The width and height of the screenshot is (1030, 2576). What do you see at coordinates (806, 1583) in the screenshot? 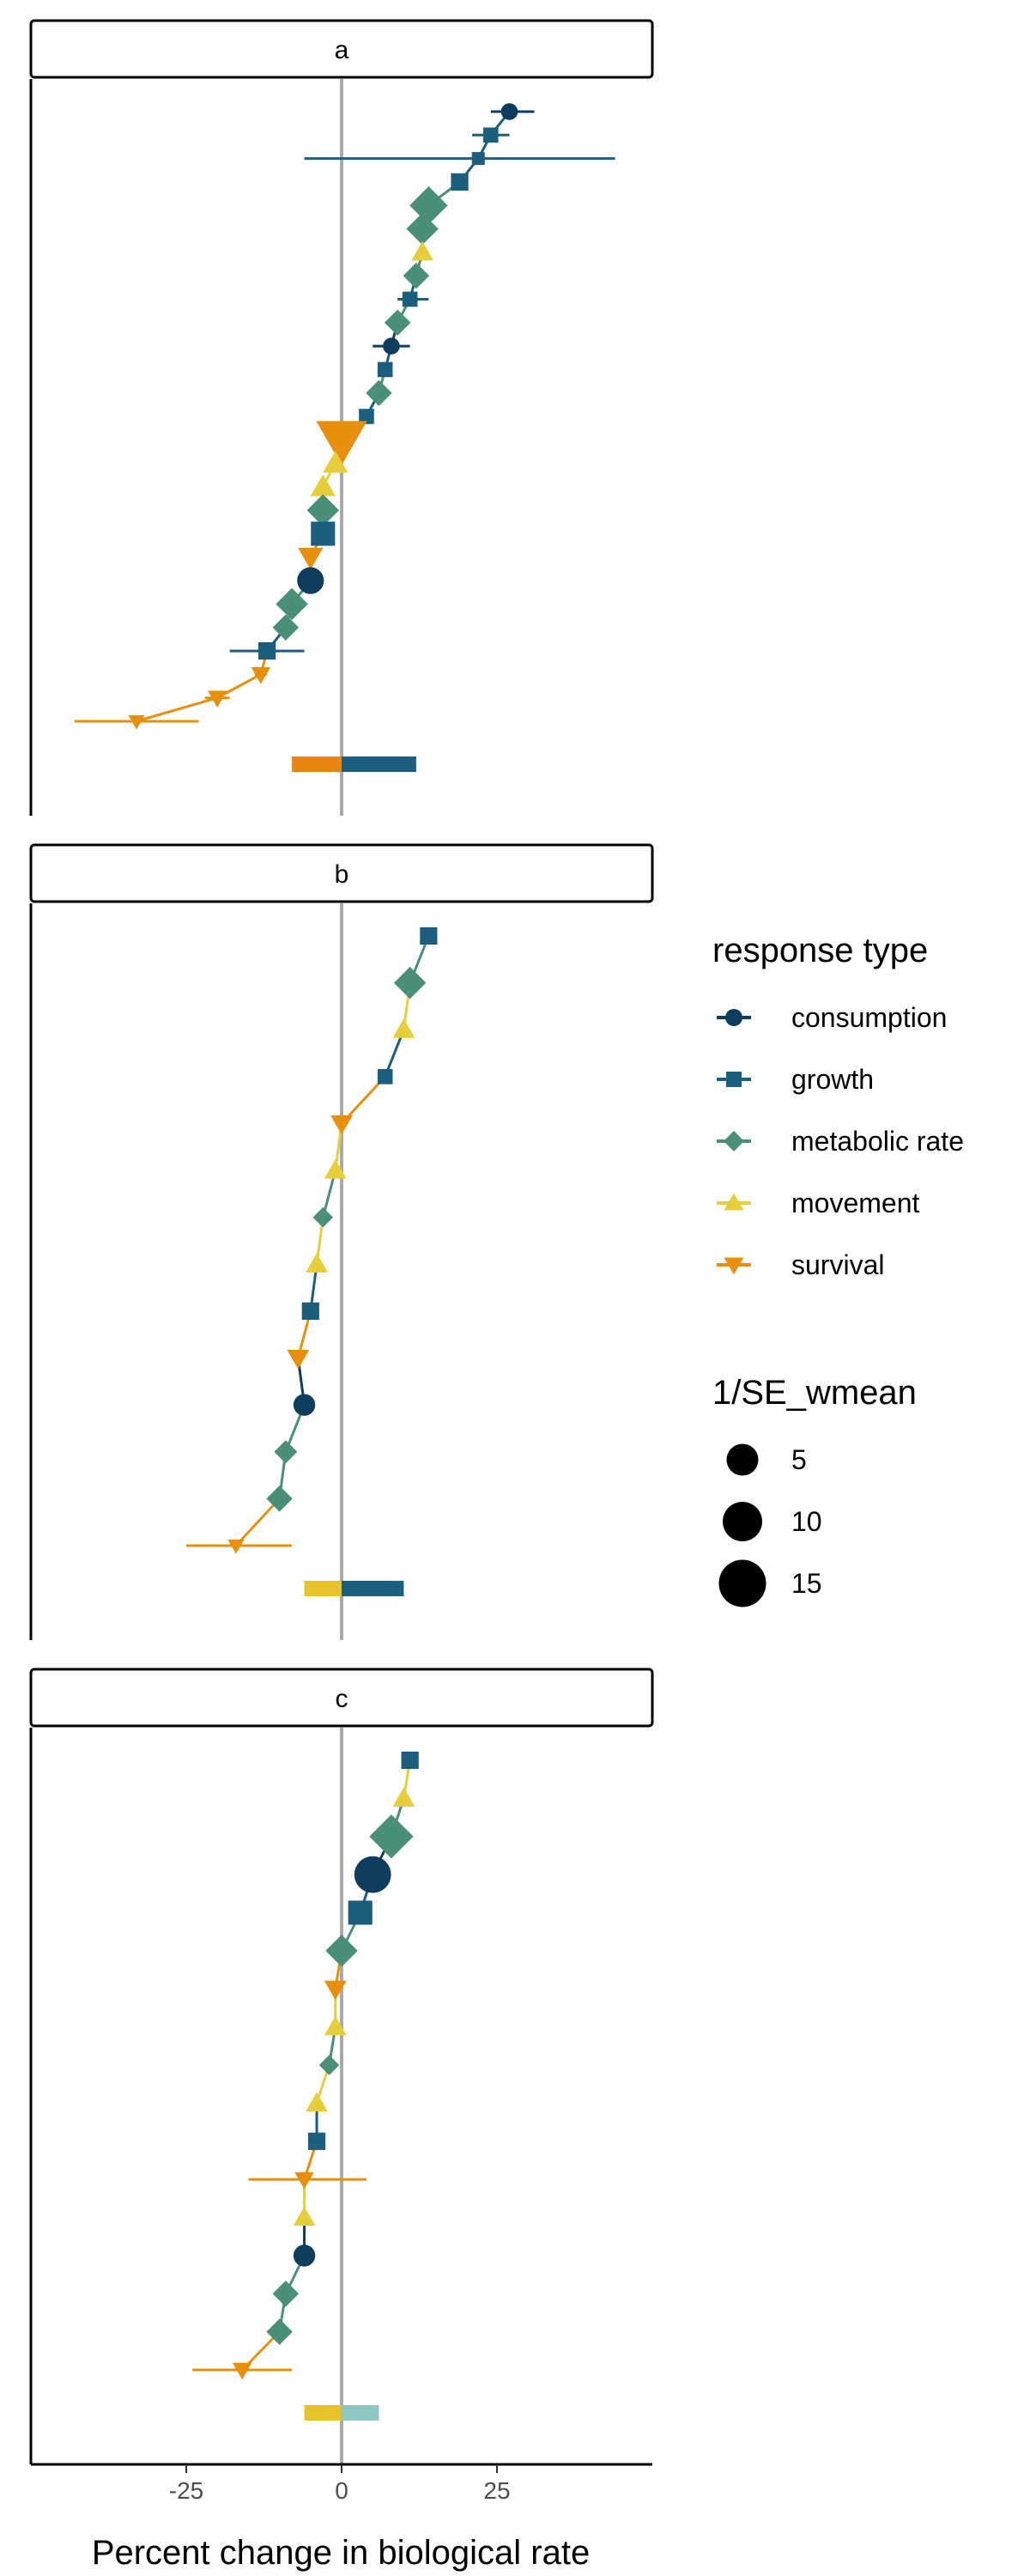
I see `legend-size-label: 15` at bounding box center [806, 1583].